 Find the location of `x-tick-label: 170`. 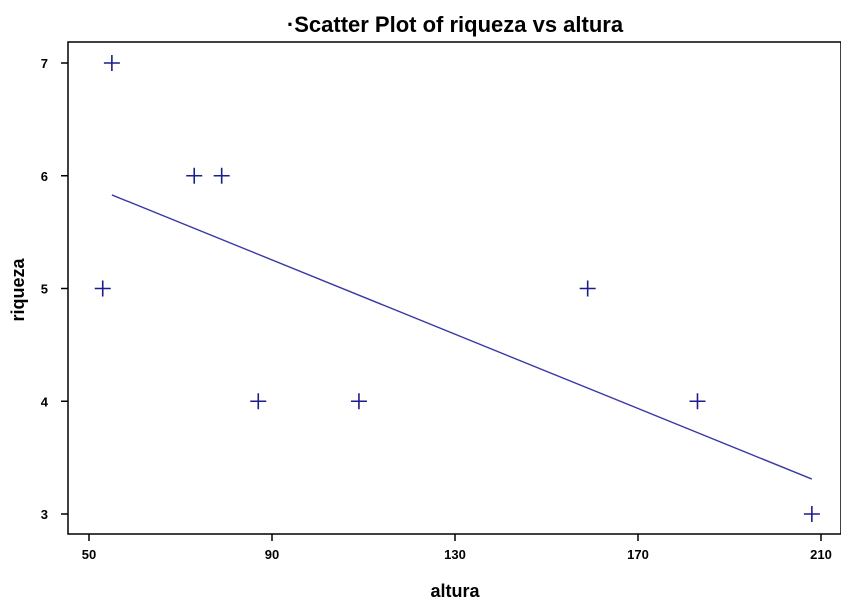

x-tick-label: 170 is located at coordinates (638, 554).